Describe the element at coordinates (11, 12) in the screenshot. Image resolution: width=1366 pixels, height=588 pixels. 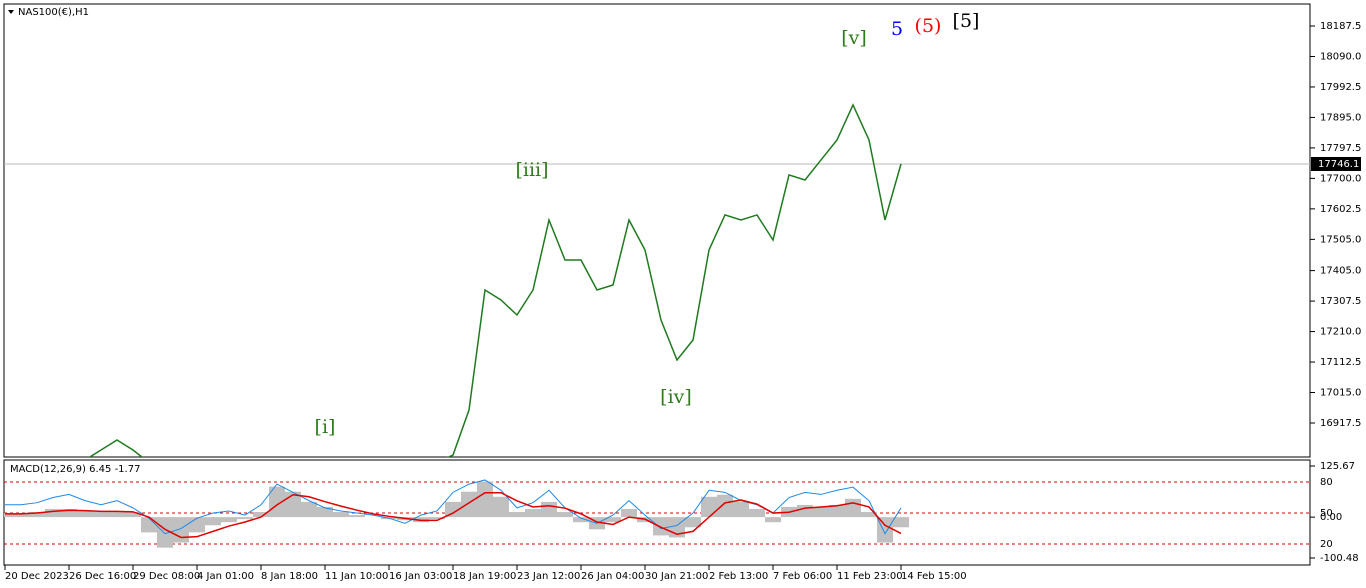
I see `menu-arrow` at that location.